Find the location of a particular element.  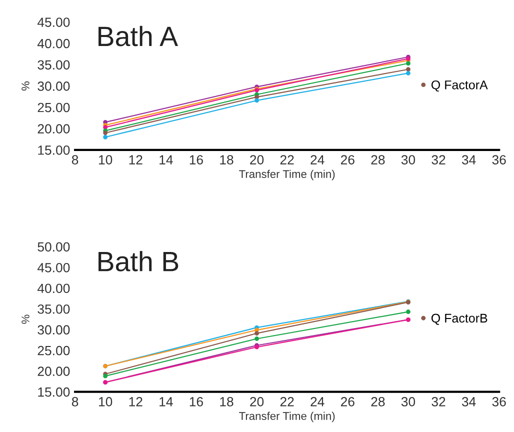

legend-label: Q FactorA is located at coordinates (459, 86).